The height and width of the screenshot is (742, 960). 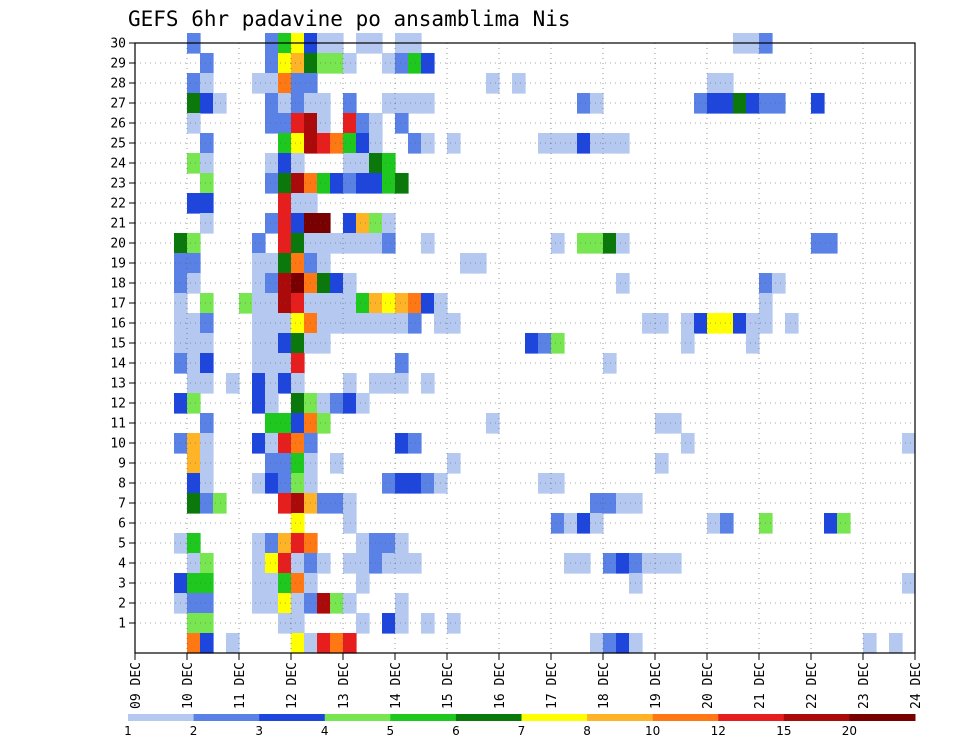 I want to click on x-tick-label: 24 DEC, so click(x=916, y=685).